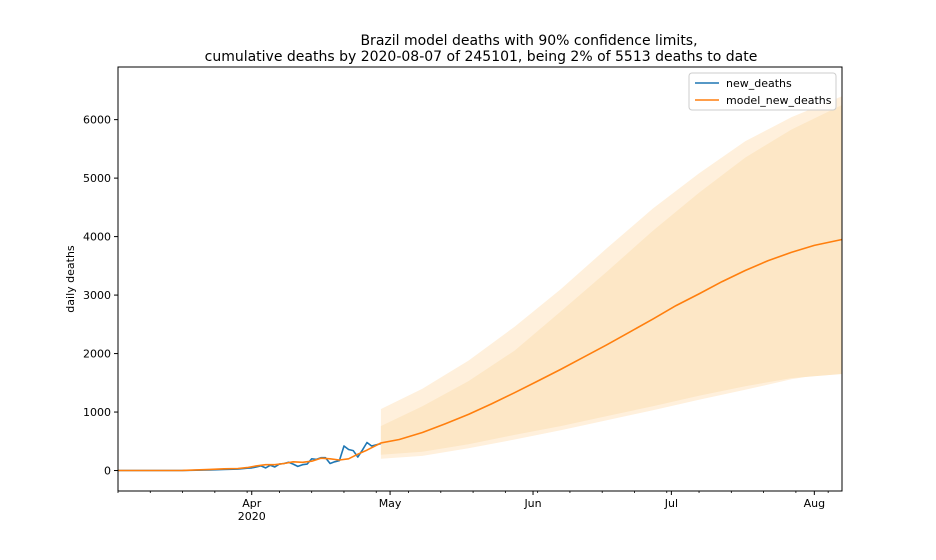  What do you see at coordinates (814, 503) in the screenshot?
I see `x-tick-label: Aug` at bounding box center [814, 503].